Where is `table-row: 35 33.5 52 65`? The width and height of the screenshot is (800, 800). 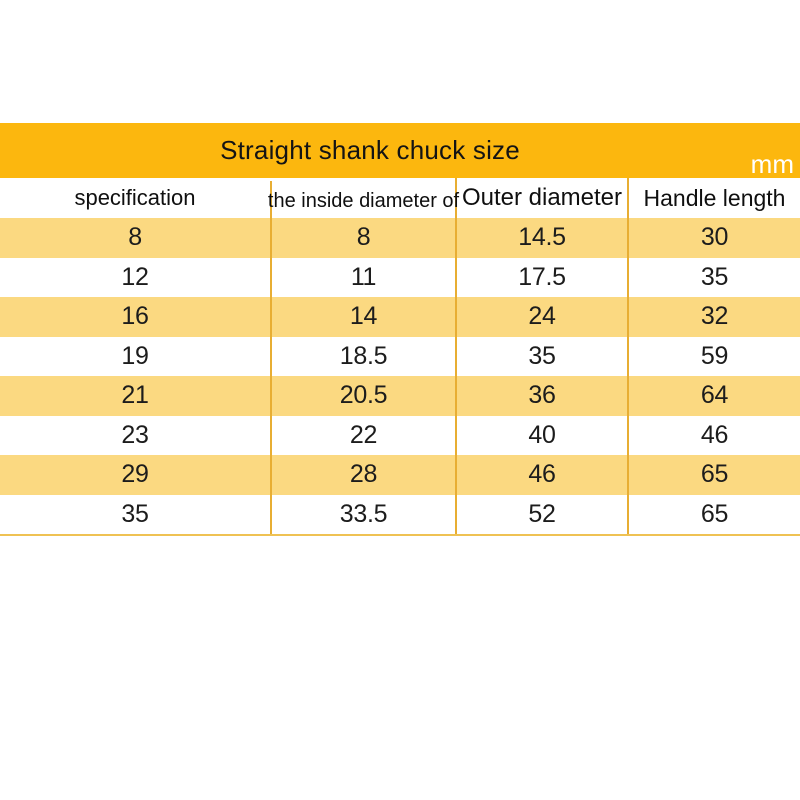 table-row: 35 33.5 52 65 is located at coordinates (400, 514).